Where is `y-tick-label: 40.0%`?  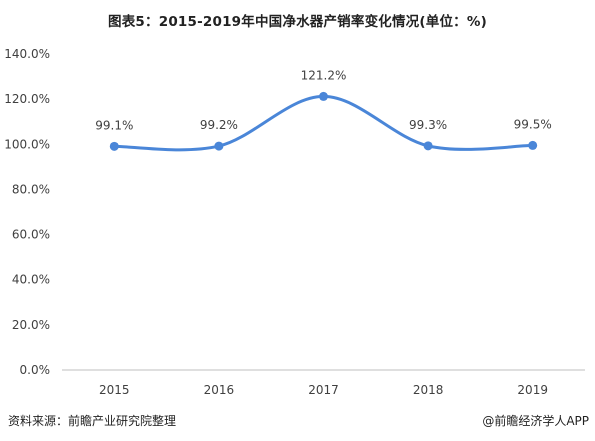
y-tick-label: 40.0% is located at coordinates (31, 280).